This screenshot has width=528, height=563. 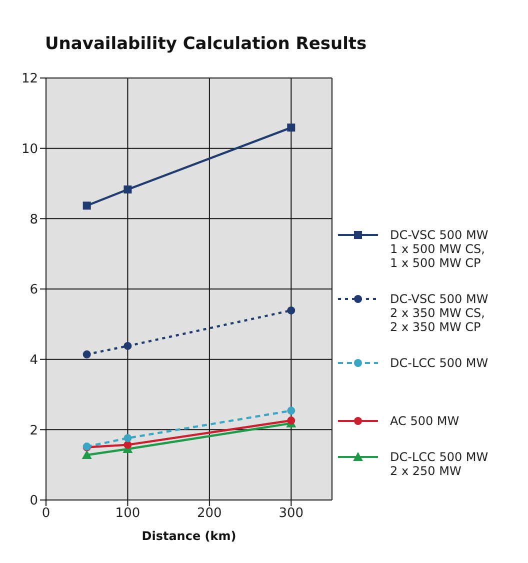 What do you see at coordinates (439, 464) in the screenshot?
I see `legend-label: DC-LCC 500 MW 2 x 250 MW` at bounding box center [439, 464].